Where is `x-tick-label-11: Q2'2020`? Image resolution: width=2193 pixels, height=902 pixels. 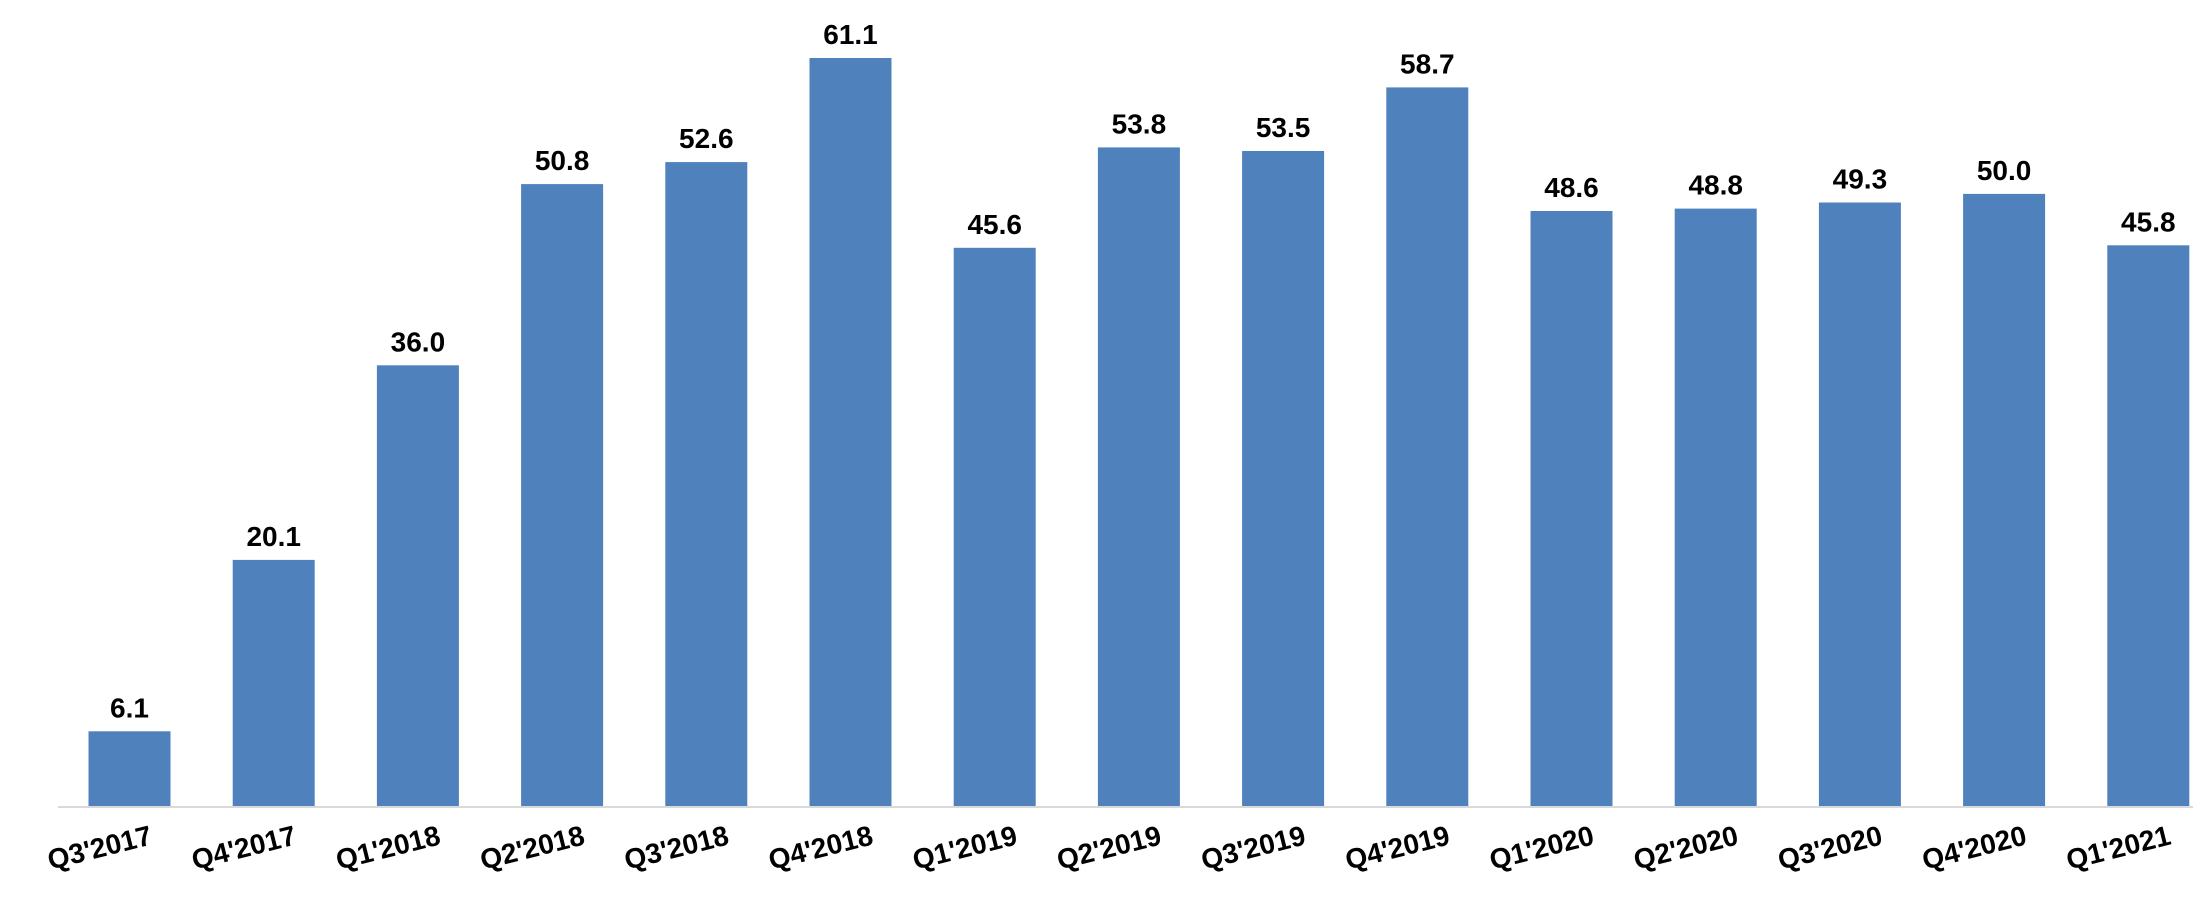 x-tick-label-11: Q2'2020 is located at coordinates (1685, 848).